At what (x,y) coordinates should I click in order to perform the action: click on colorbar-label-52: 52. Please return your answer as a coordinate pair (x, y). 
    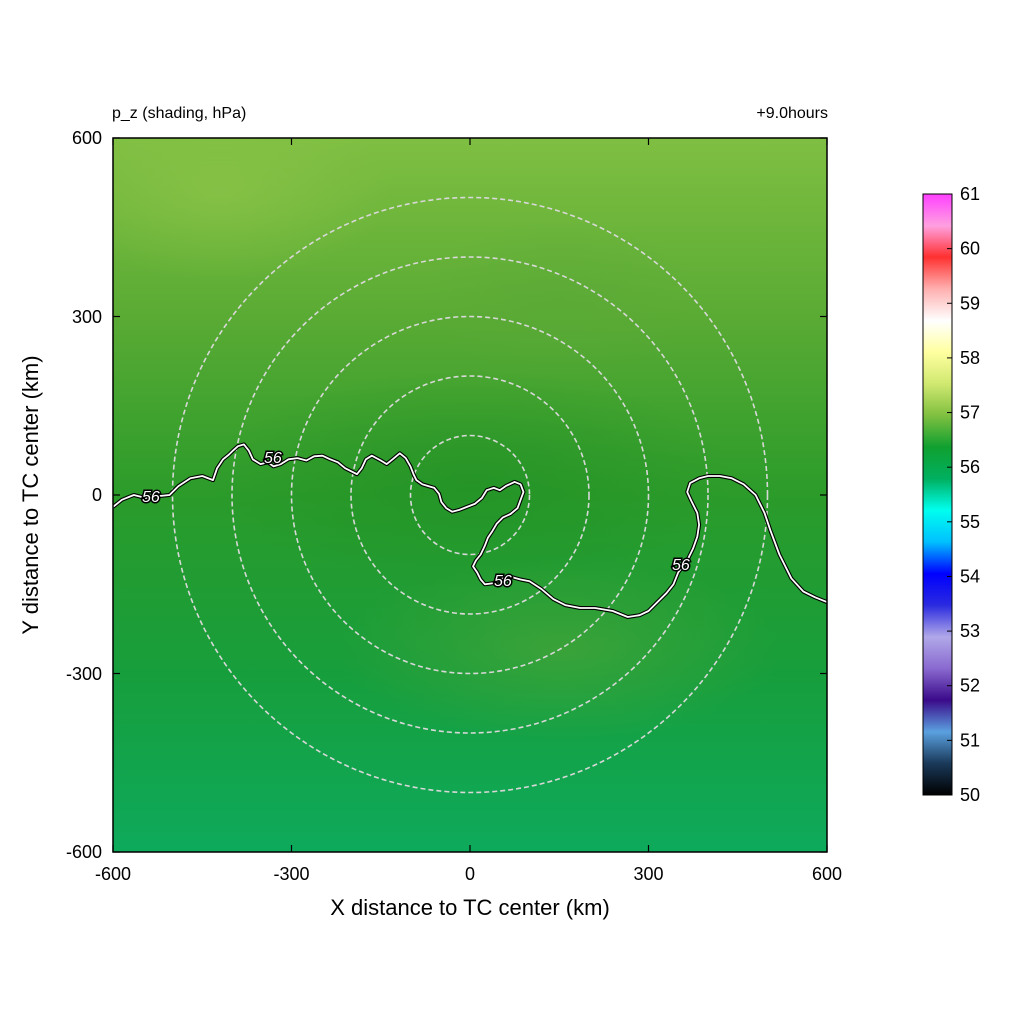
    Looking at the image, I should click on (970, 686).